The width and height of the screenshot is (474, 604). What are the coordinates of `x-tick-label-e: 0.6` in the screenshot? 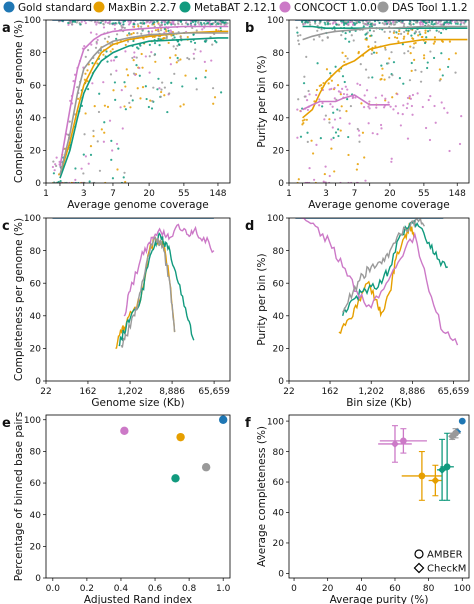 It's located at (155, 589).